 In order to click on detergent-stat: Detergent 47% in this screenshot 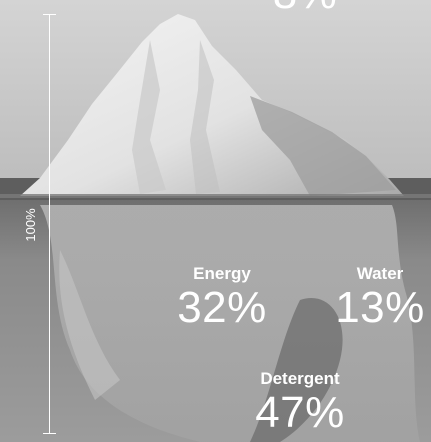, I will do `click(300, 403)`.